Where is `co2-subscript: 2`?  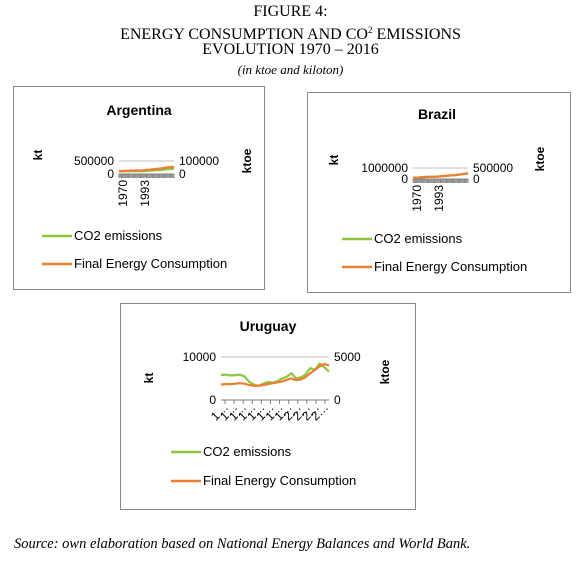
co2-subscript: 2 is located at coordinates (370, 30).